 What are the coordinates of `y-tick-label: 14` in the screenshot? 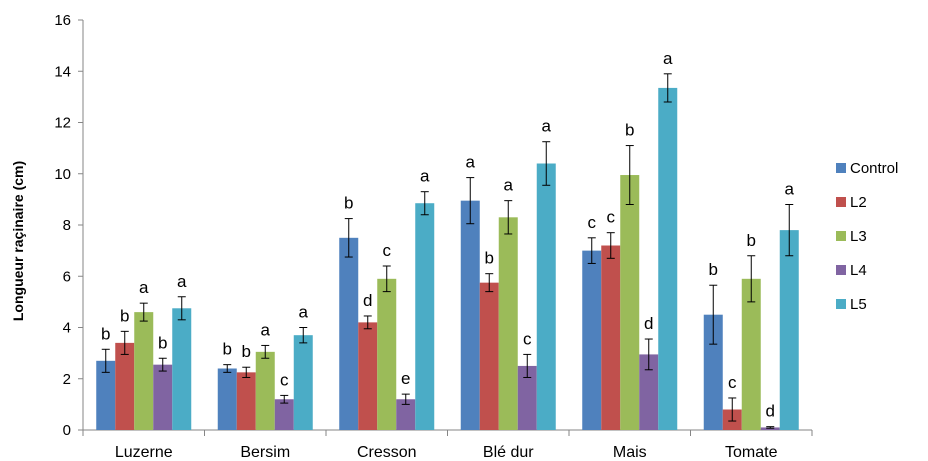 It's located at (62, 71).